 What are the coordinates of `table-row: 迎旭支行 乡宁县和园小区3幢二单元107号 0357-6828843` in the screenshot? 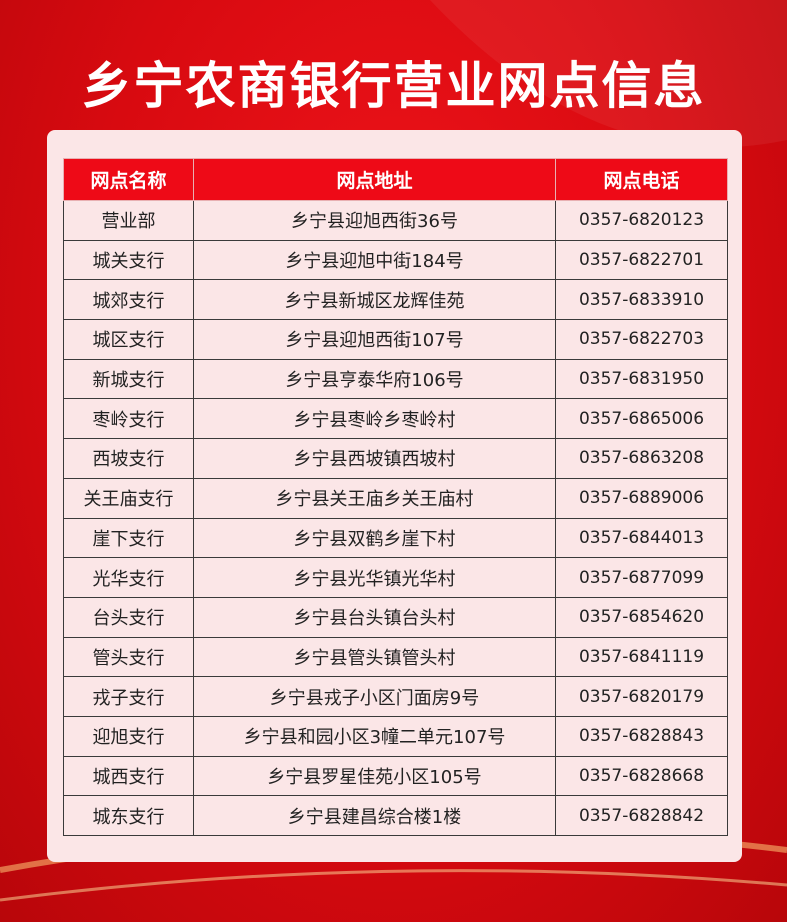 It's located at (395, 736).